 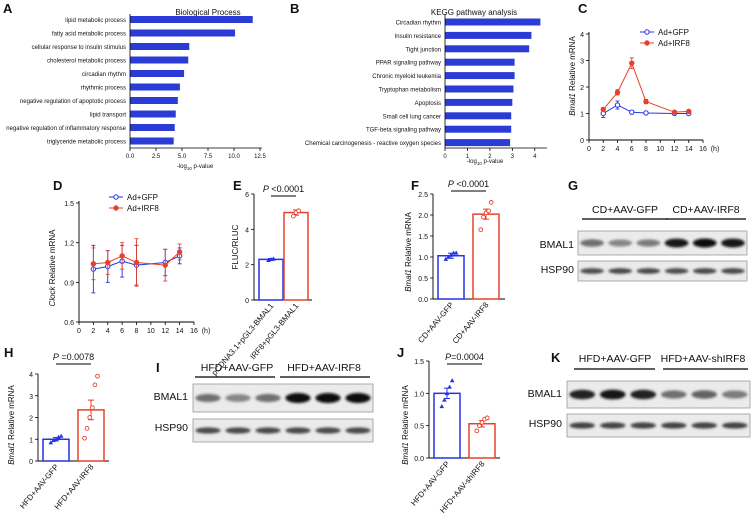 I want to click on panel-g-group-2: CD+AAV-IRF8, so click(x=705, y=210).